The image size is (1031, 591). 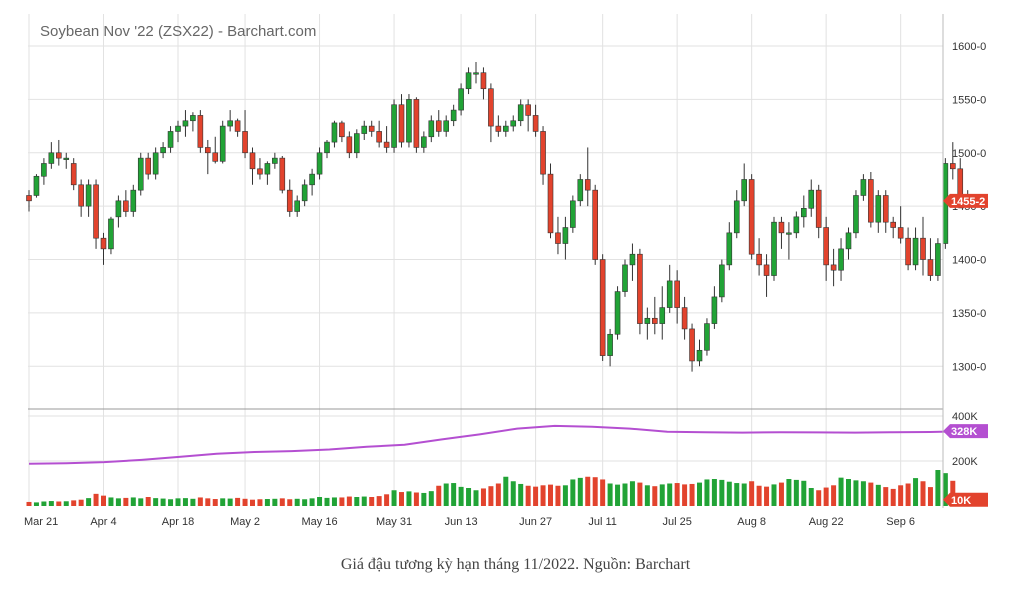 I want to click on volume-tick-label: 200K, so click(x=965, y=462).